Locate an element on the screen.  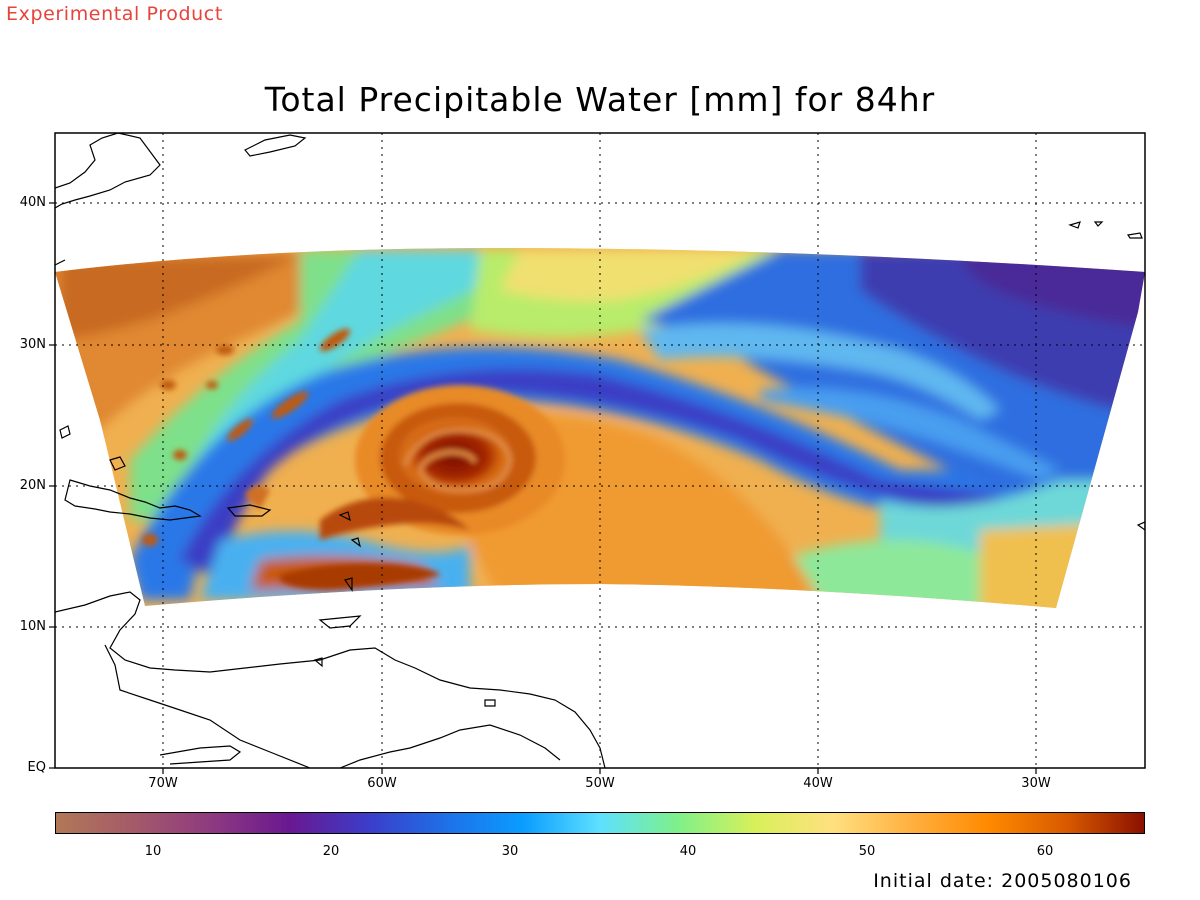
colorbar-label-30: 30 is located at coordinates (510, 851).